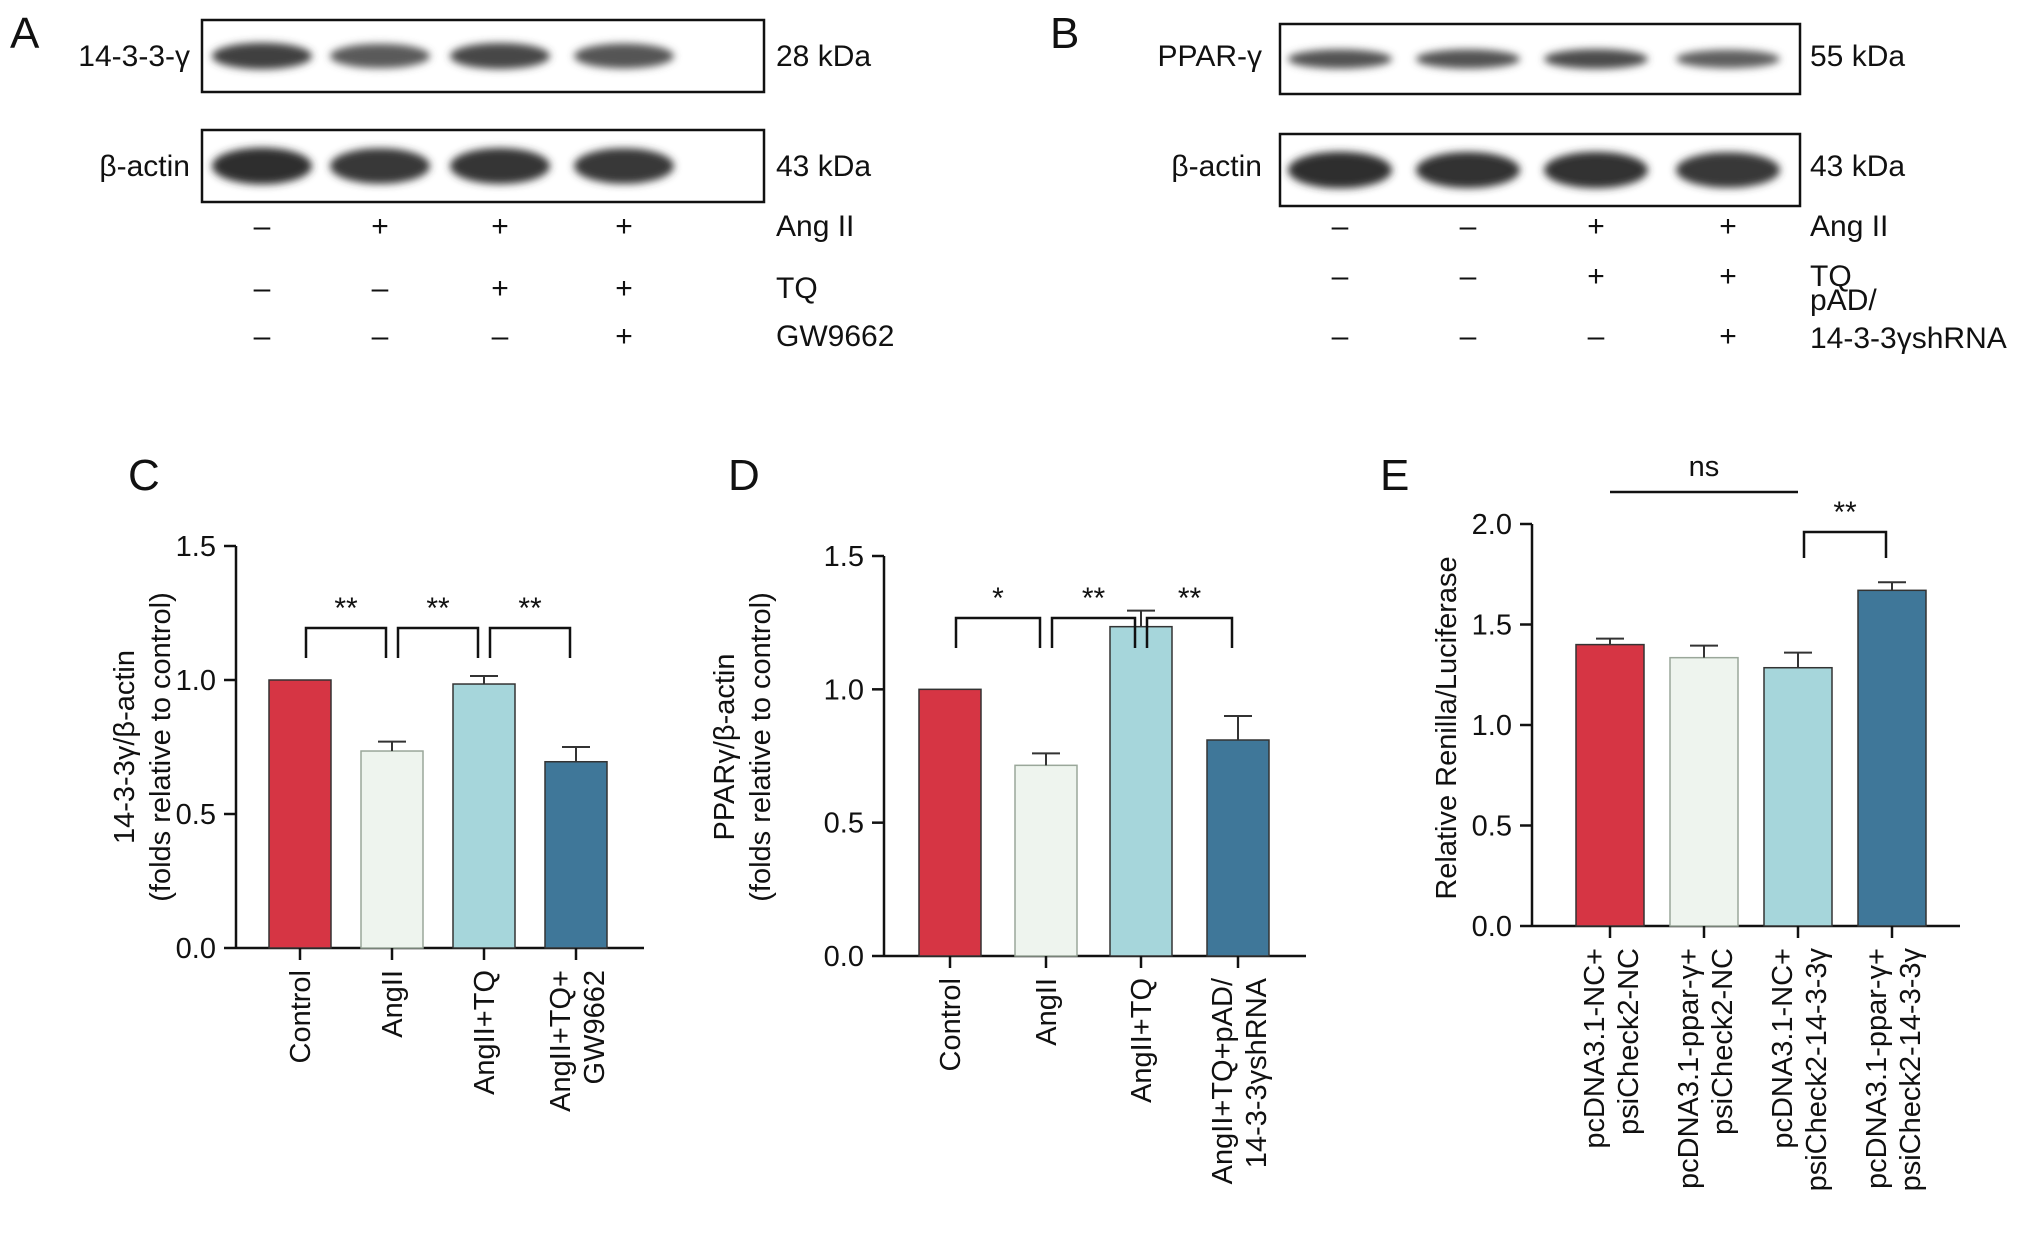 This screenshot has height=1248, width=2032. Describe the element at coordinates (1849, 226) in the screenshot. I see `condition-label: Ang II` at that location.